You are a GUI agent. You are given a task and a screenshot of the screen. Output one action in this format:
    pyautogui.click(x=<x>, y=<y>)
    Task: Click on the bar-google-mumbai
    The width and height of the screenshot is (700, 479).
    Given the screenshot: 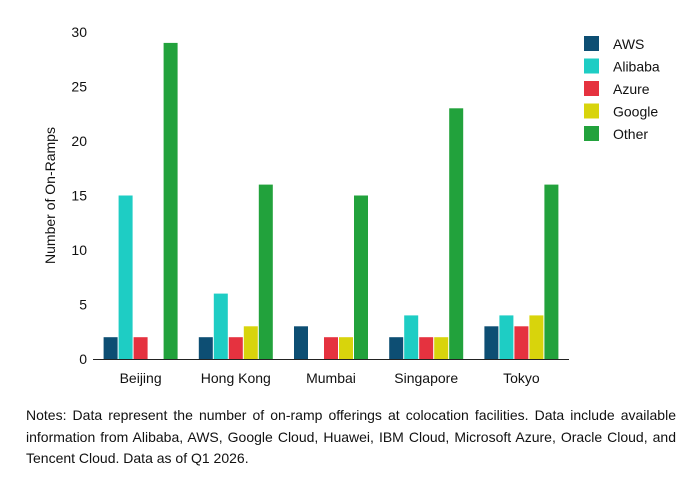 What is the action you would take?
    pyautogui.click(x=346, y=348)
    